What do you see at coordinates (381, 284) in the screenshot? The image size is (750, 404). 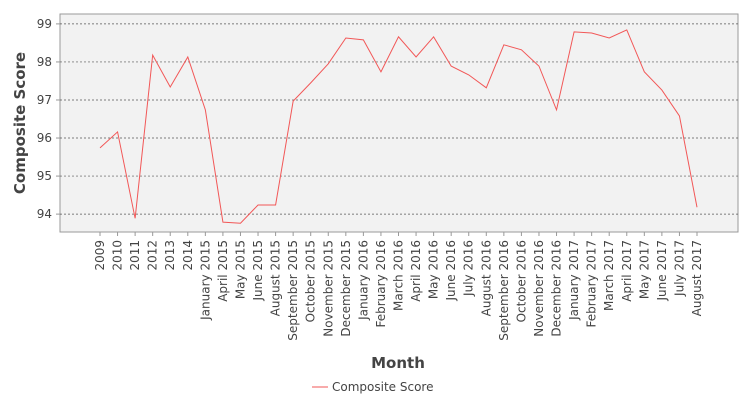 I see `x-tick-label: February 2016` at bounding box center [381, 284].